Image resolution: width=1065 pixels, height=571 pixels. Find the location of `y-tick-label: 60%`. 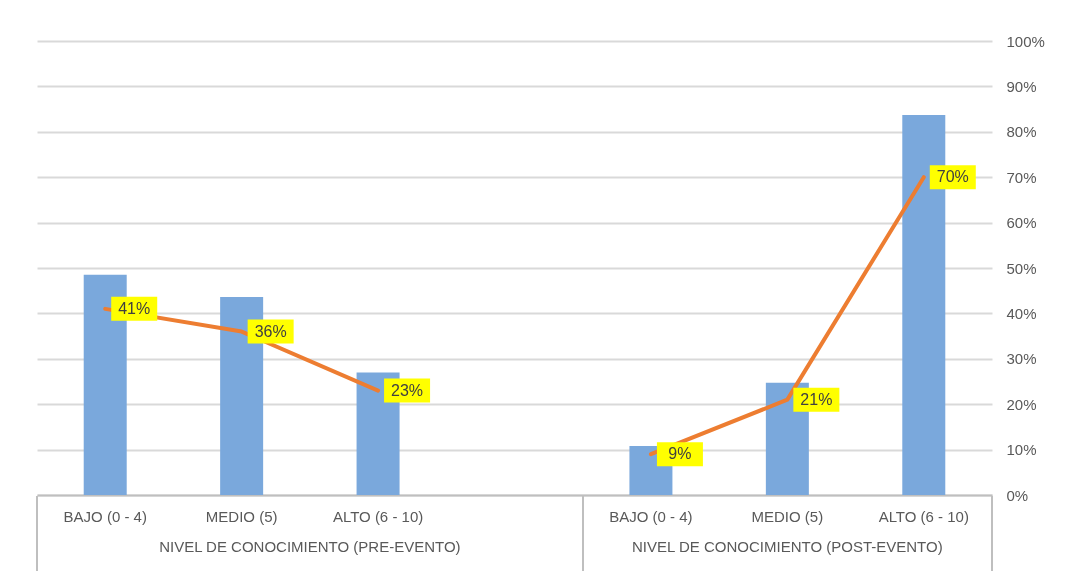

y-tick-label: 60% is located at coordinates (1021, 223).